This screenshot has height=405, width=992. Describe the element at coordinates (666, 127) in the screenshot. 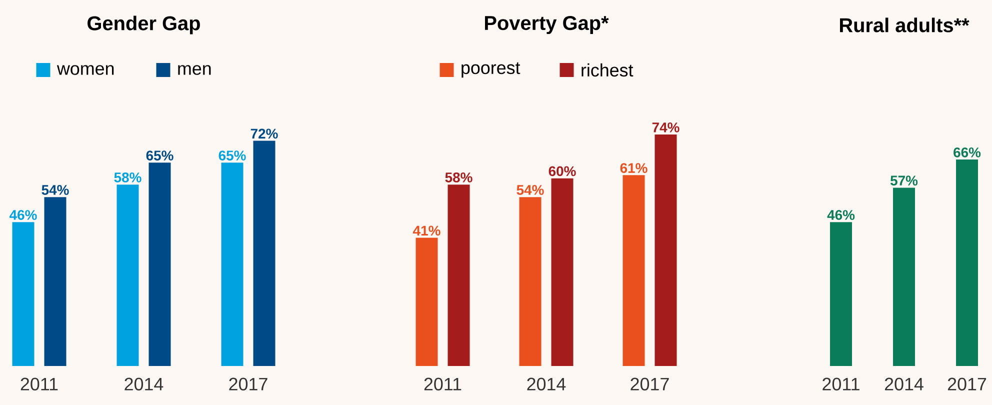

I see `data-label: 74%` at that location.